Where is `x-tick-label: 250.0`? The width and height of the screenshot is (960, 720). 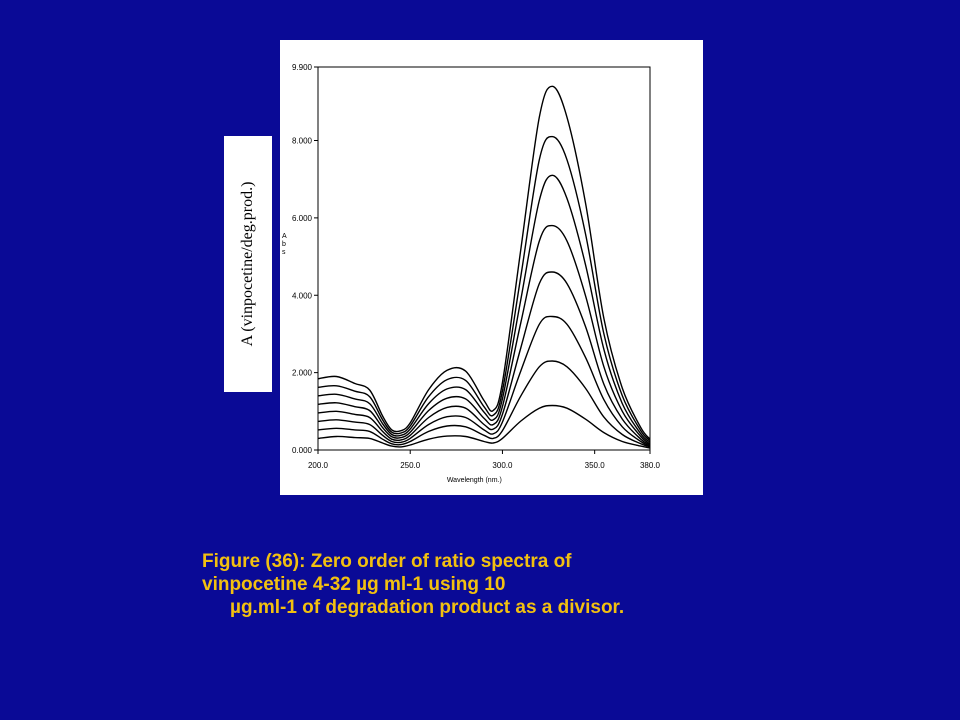
x-tick-label: 250.0 is located at coordinates (410, 465).